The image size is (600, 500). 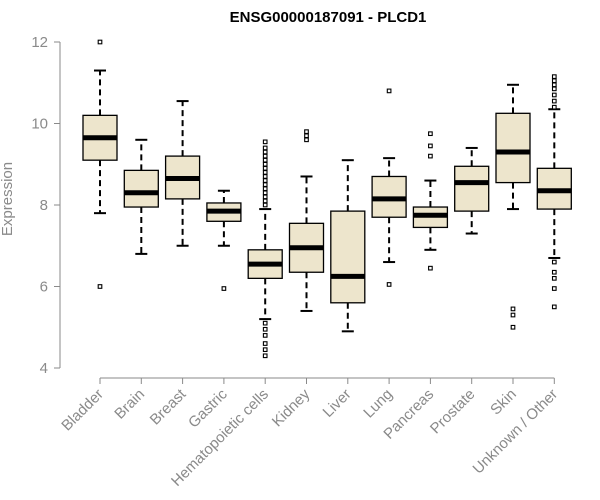 What do you see at coordinates (168, 406) in the screenshot?
I see `x-tick-label: Breast` at bounding box center [168, 406].